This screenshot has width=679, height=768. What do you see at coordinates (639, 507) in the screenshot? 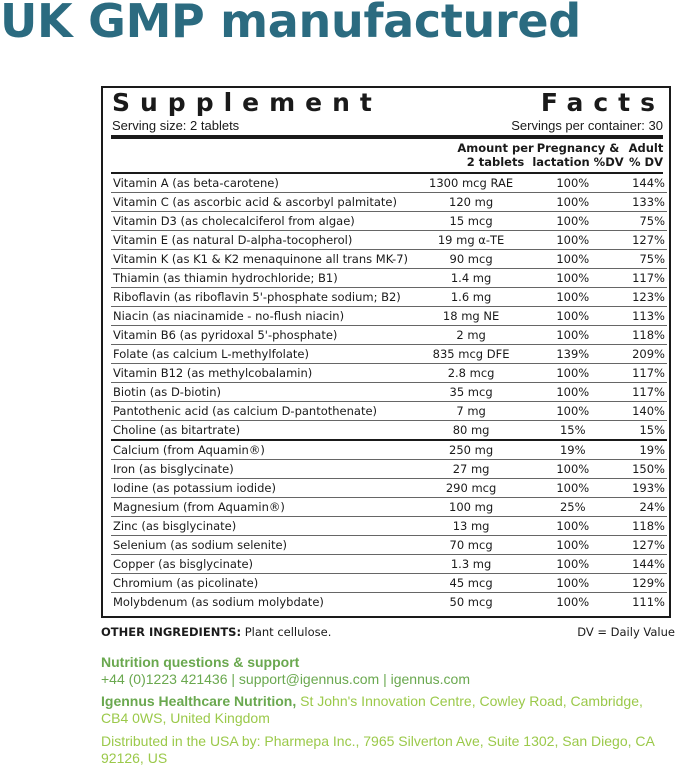
I see `nutrient-adult-dv: 24%` at bounding box center [639, 507].